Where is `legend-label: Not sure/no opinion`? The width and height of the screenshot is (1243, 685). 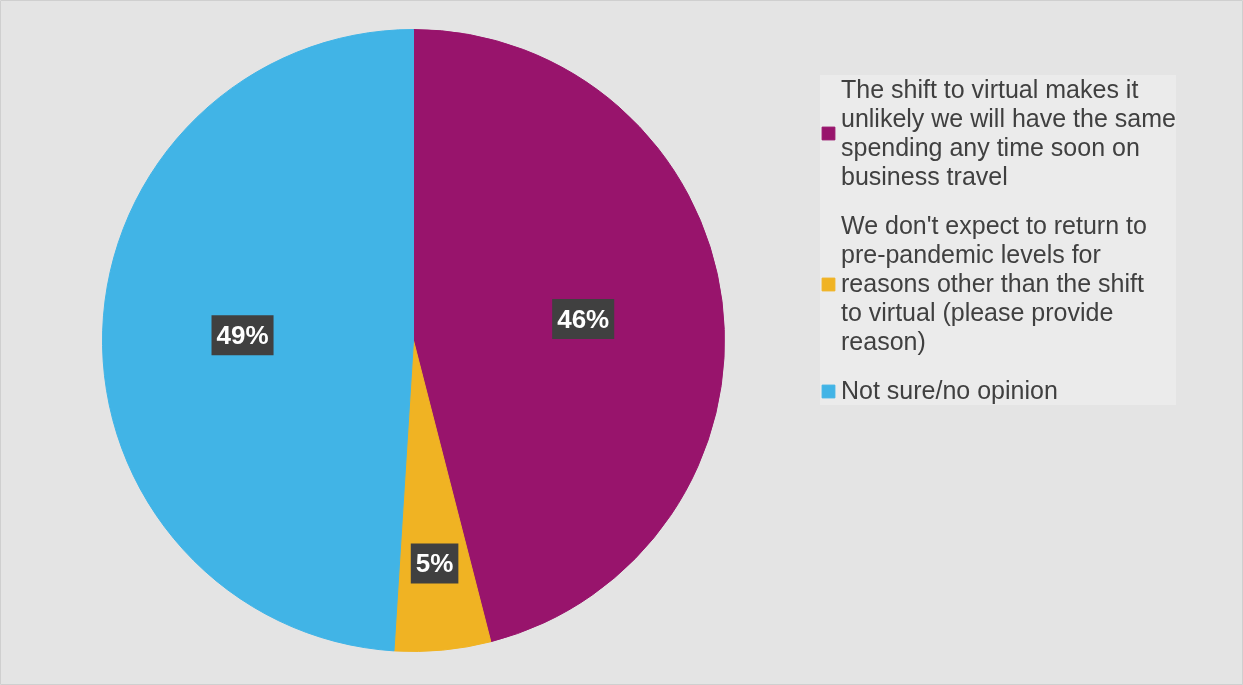
legend-label: Not sure/no opinion is located at coordinates (949, 390).